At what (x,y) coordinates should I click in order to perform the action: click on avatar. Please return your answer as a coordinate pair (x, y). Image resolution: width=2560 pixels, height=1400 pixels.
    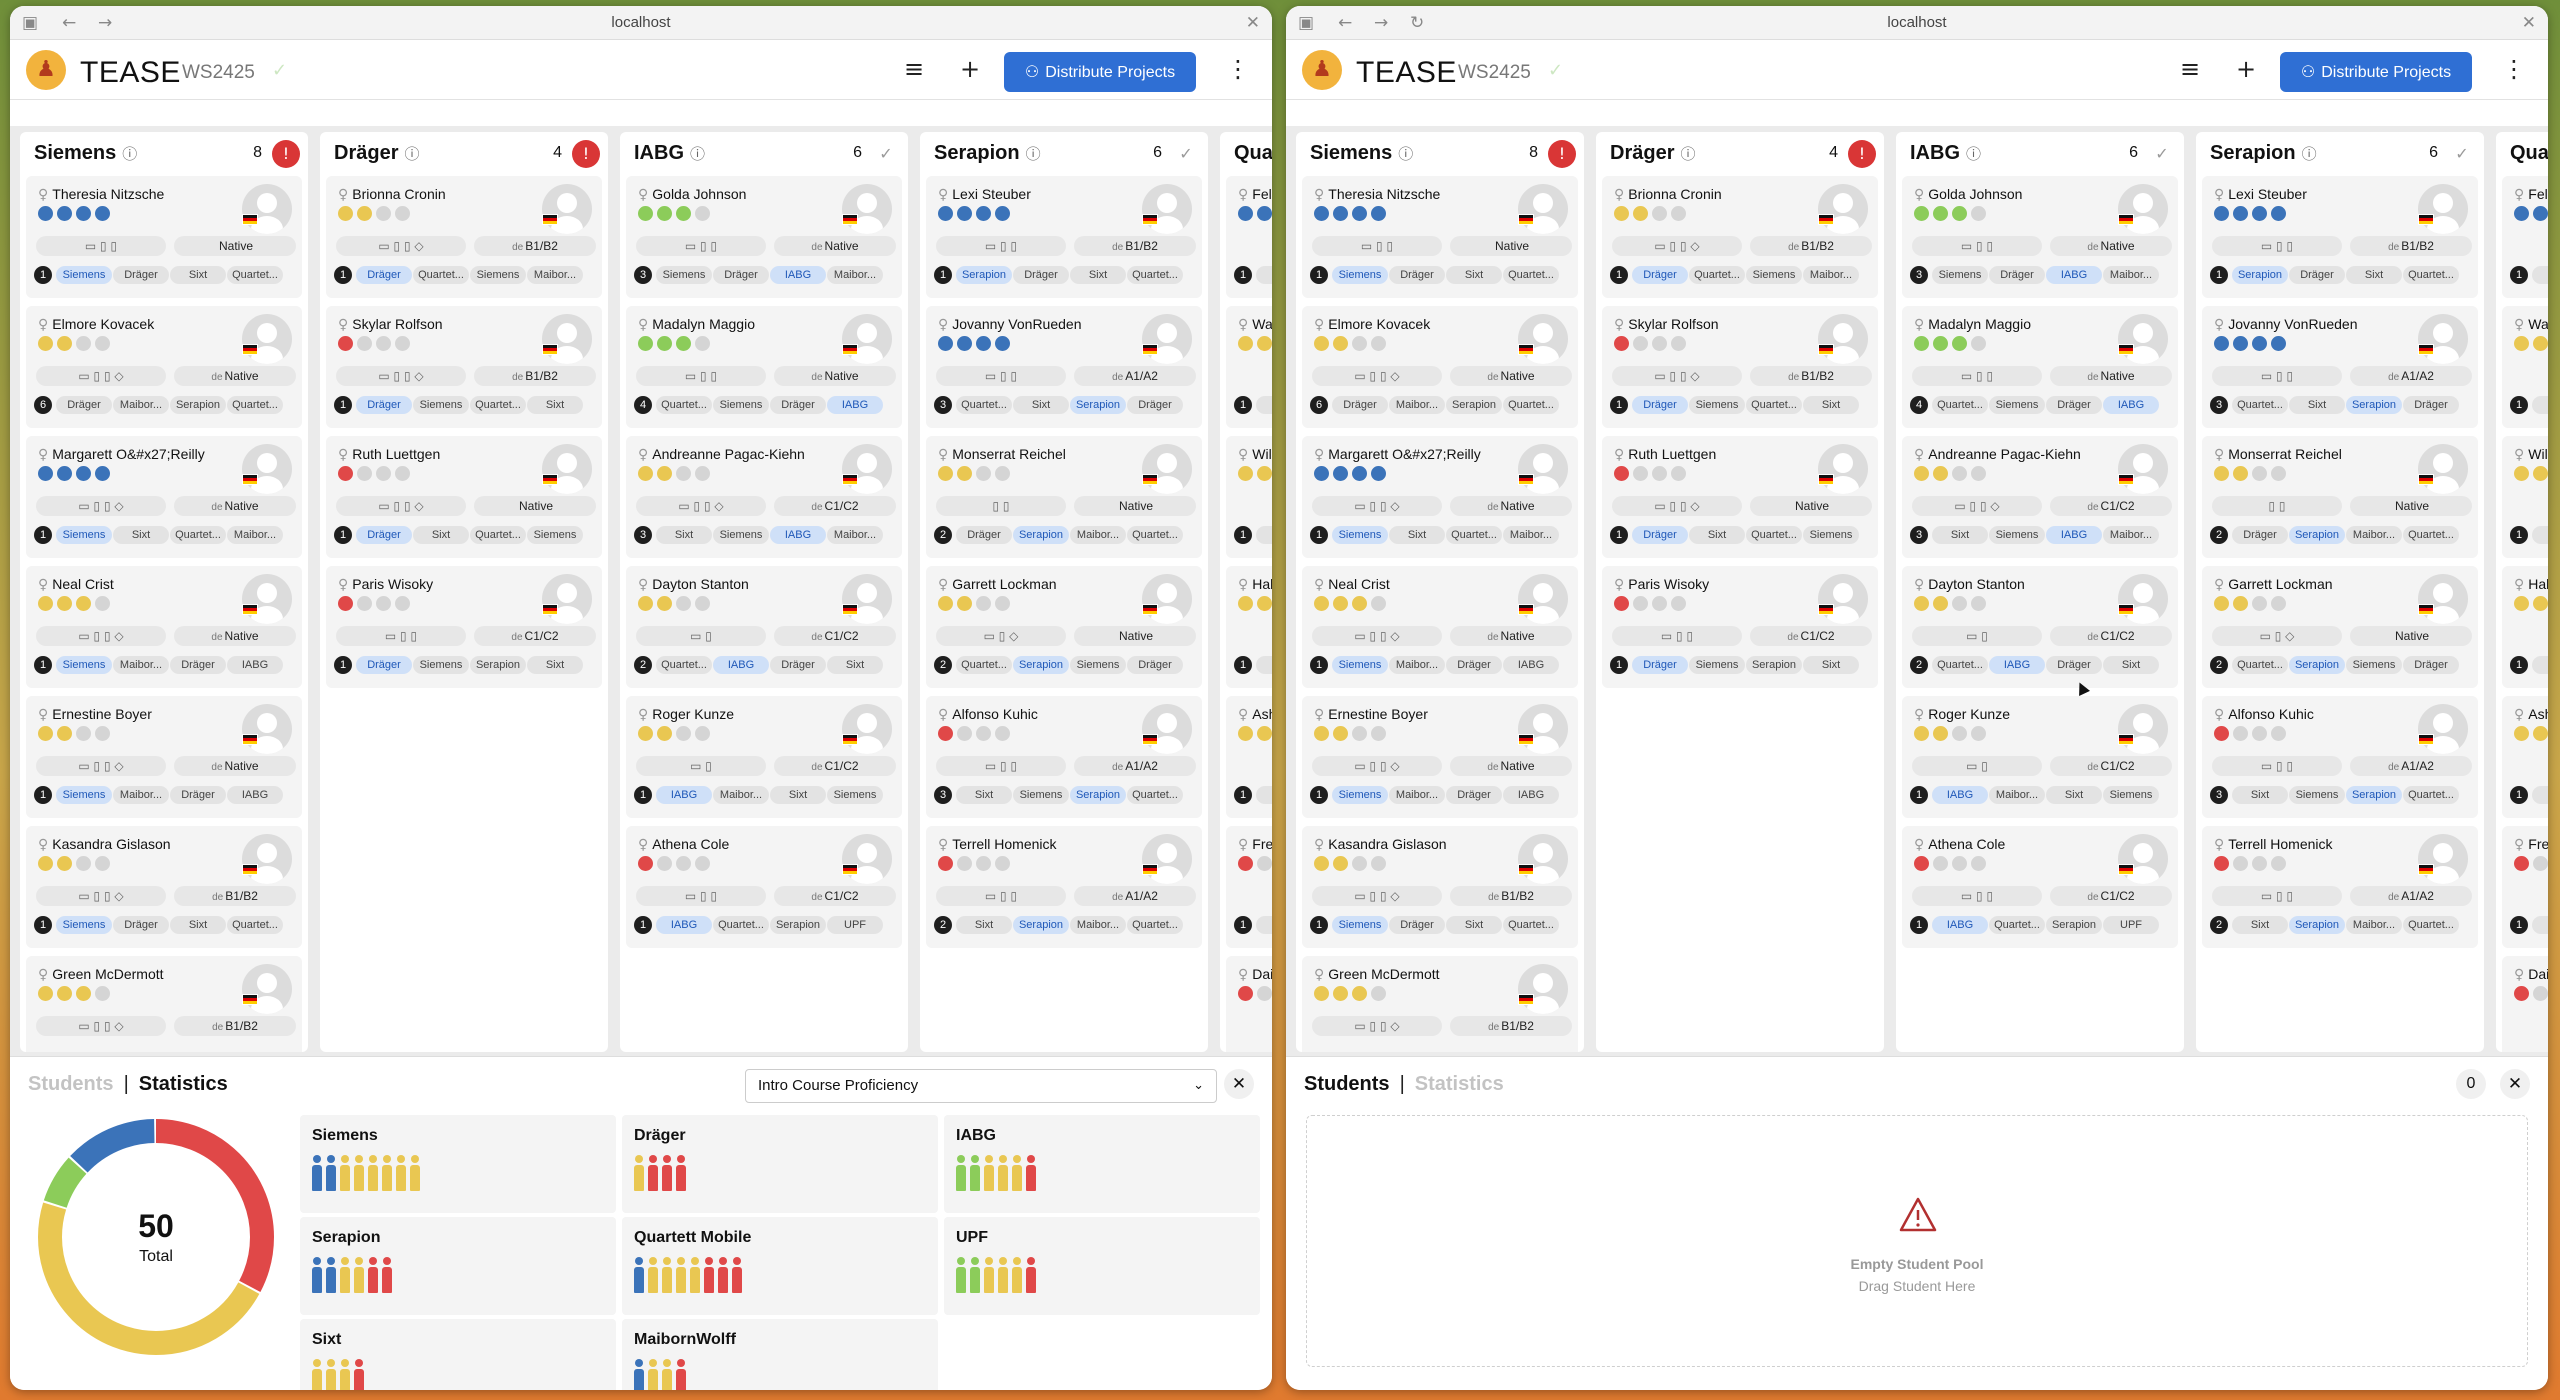
    Looking at the image, I should click on (1843, 209).